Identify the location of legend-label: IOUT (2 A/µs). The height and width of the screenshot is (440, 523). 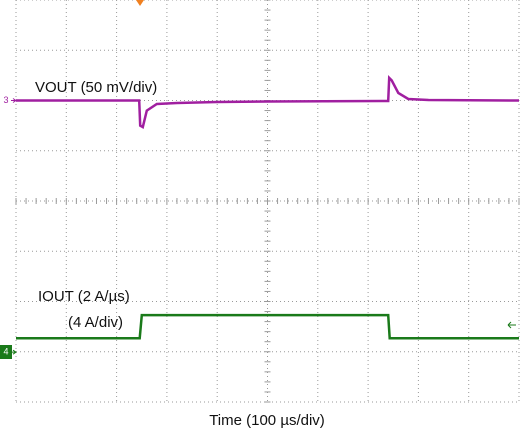
(84, 296).